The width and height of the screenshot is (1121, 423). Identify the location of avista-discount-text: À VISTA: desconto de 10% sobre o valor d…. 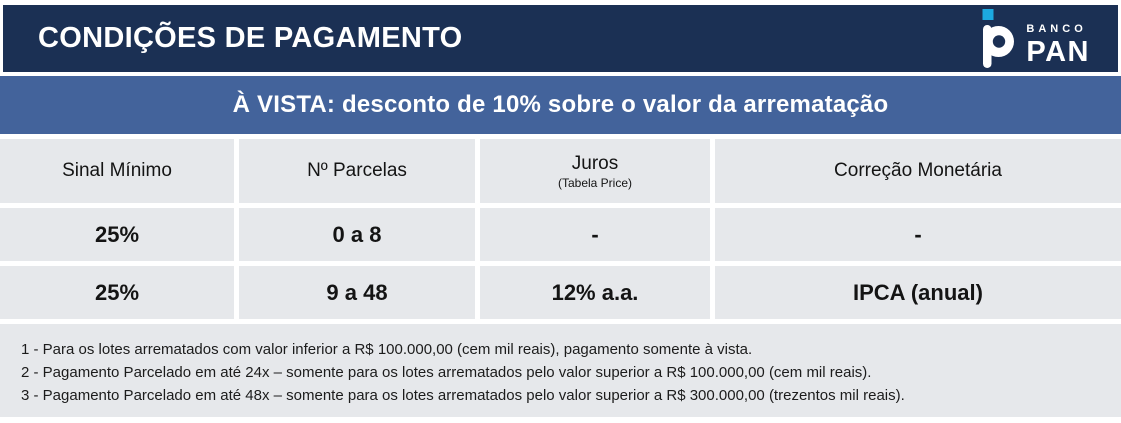
(560, 104).